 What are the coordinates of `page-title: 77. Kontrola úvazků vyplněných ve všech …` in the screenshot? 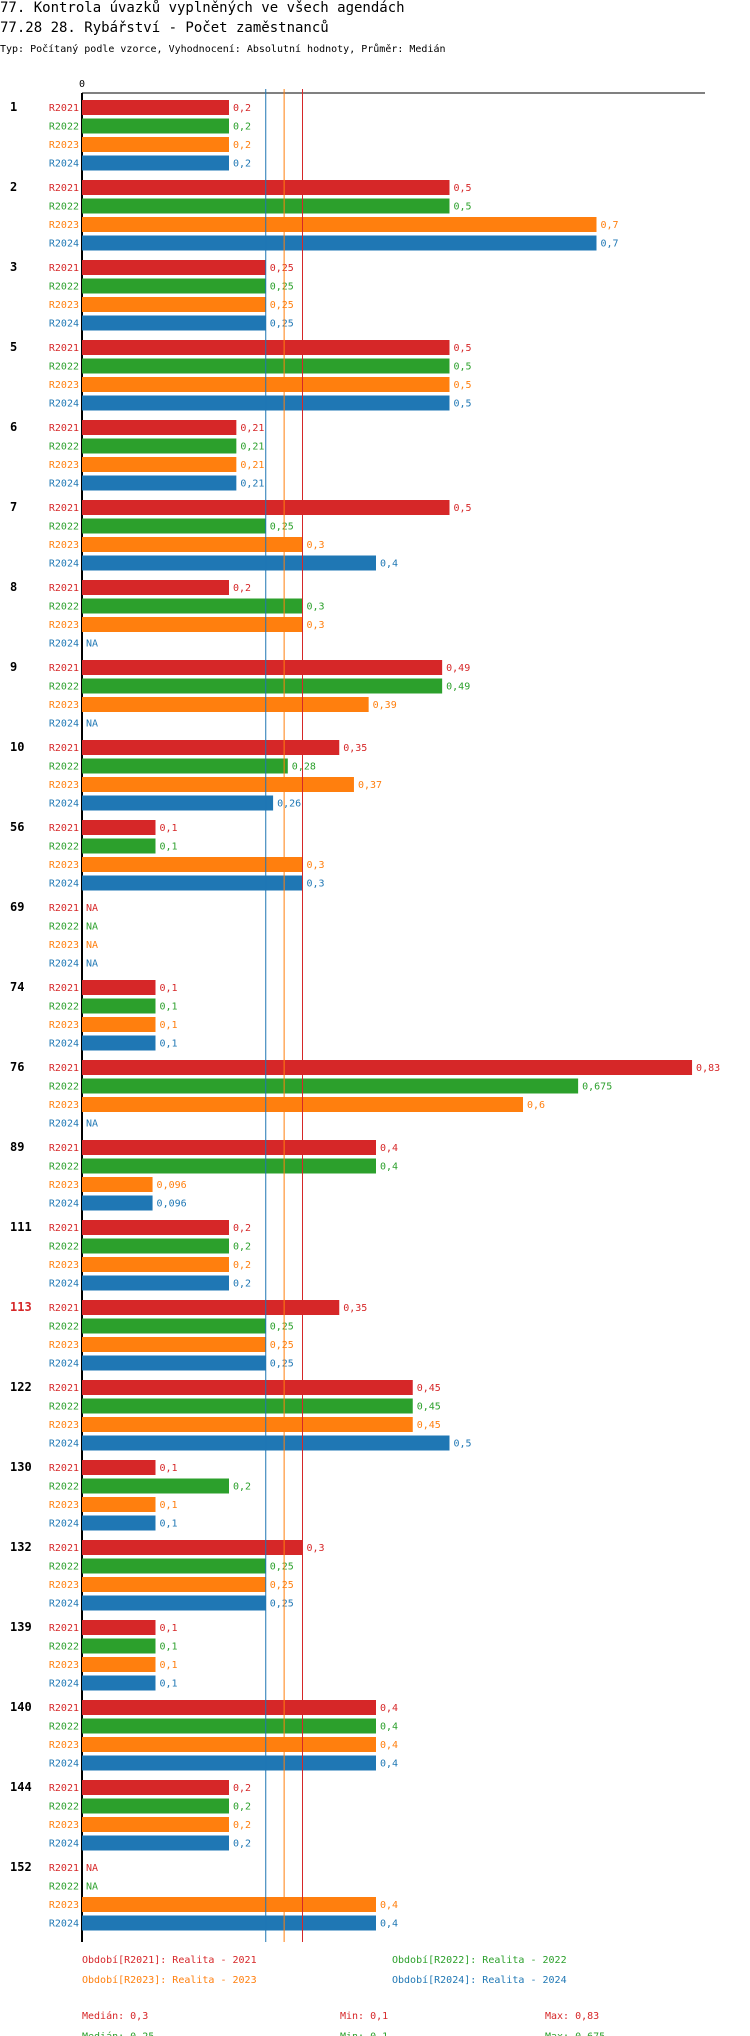 It's located at (202, 8).